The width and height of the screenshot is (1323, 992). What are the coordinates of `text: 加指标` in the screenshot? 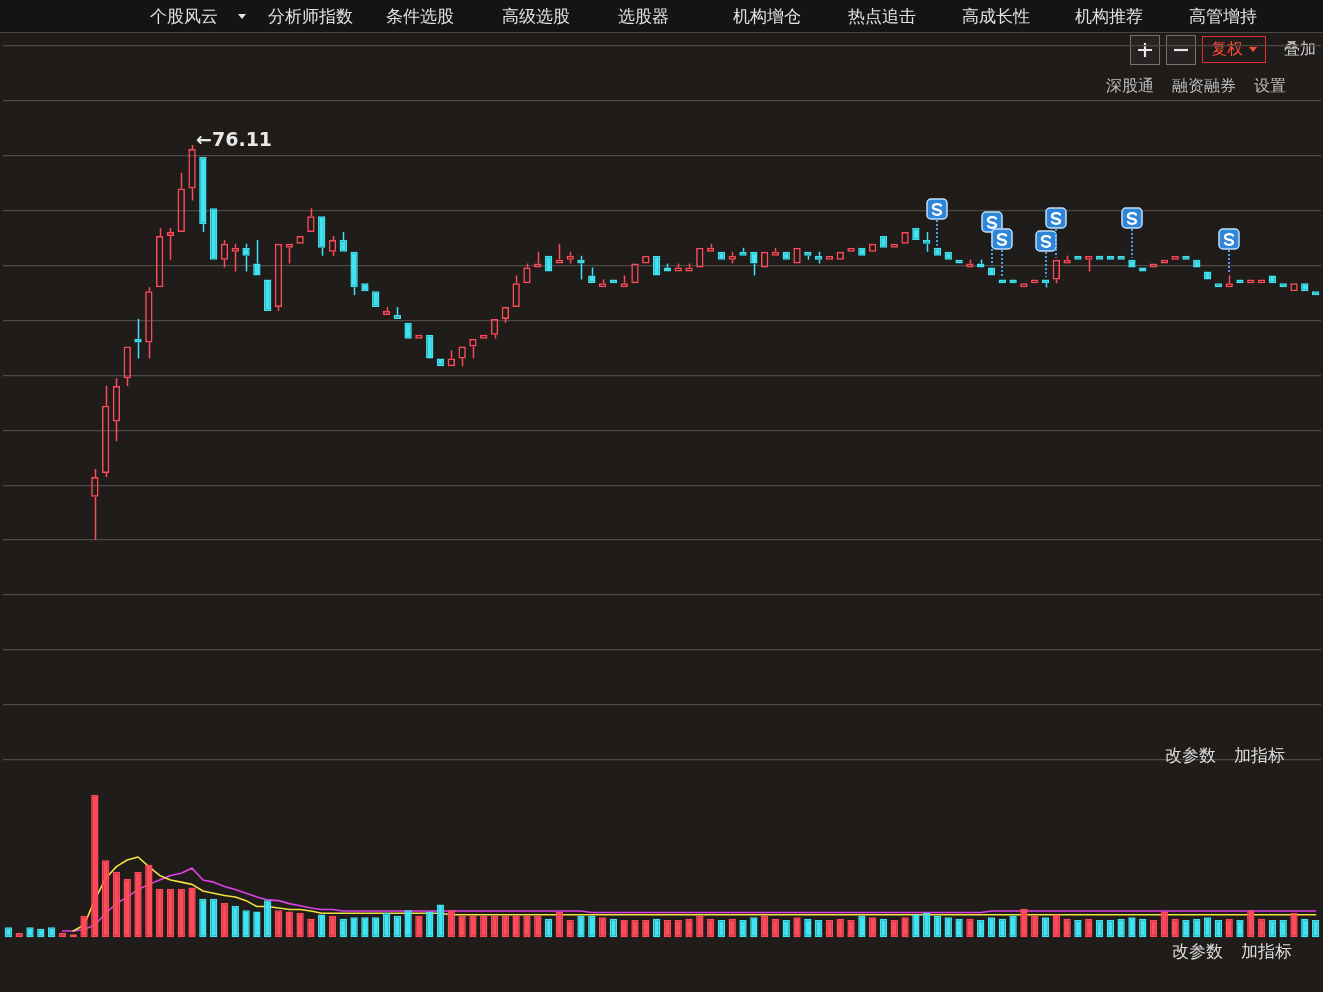 It's located at (1259, 755).